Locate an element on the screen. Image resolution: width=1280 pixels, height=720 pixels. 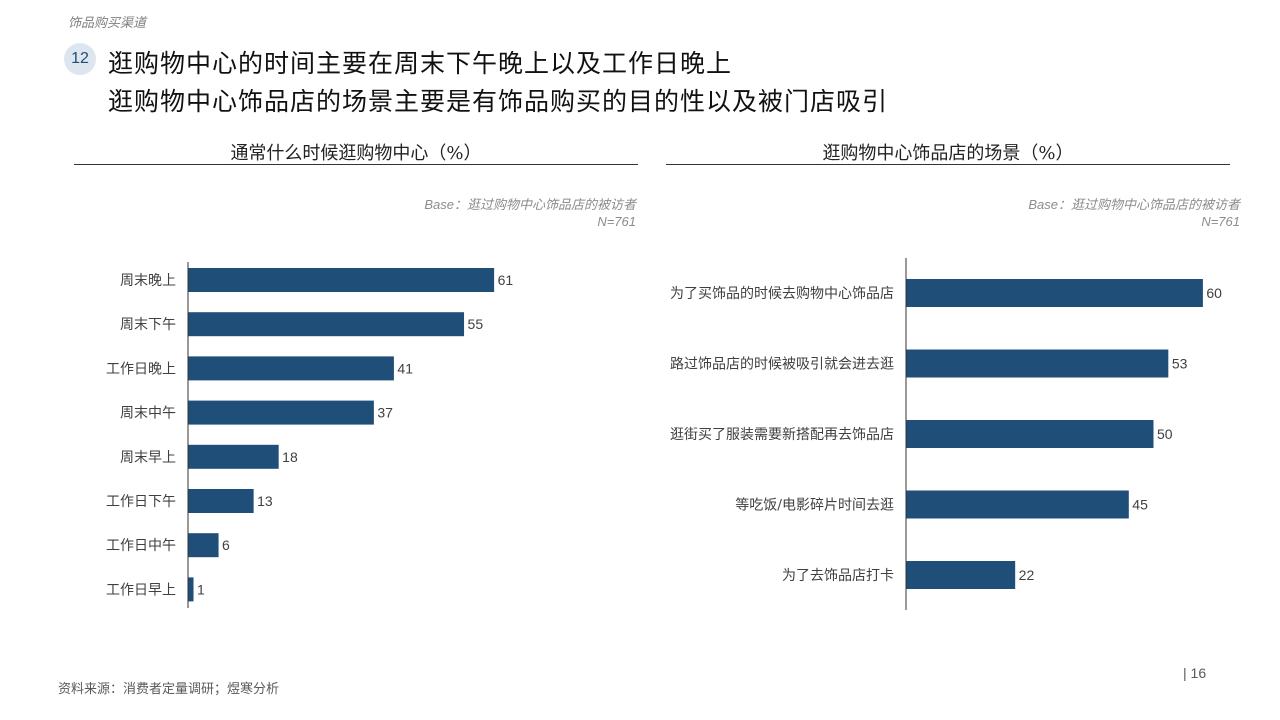
right-value-label: 45 is located at coordinates (1140, 505).